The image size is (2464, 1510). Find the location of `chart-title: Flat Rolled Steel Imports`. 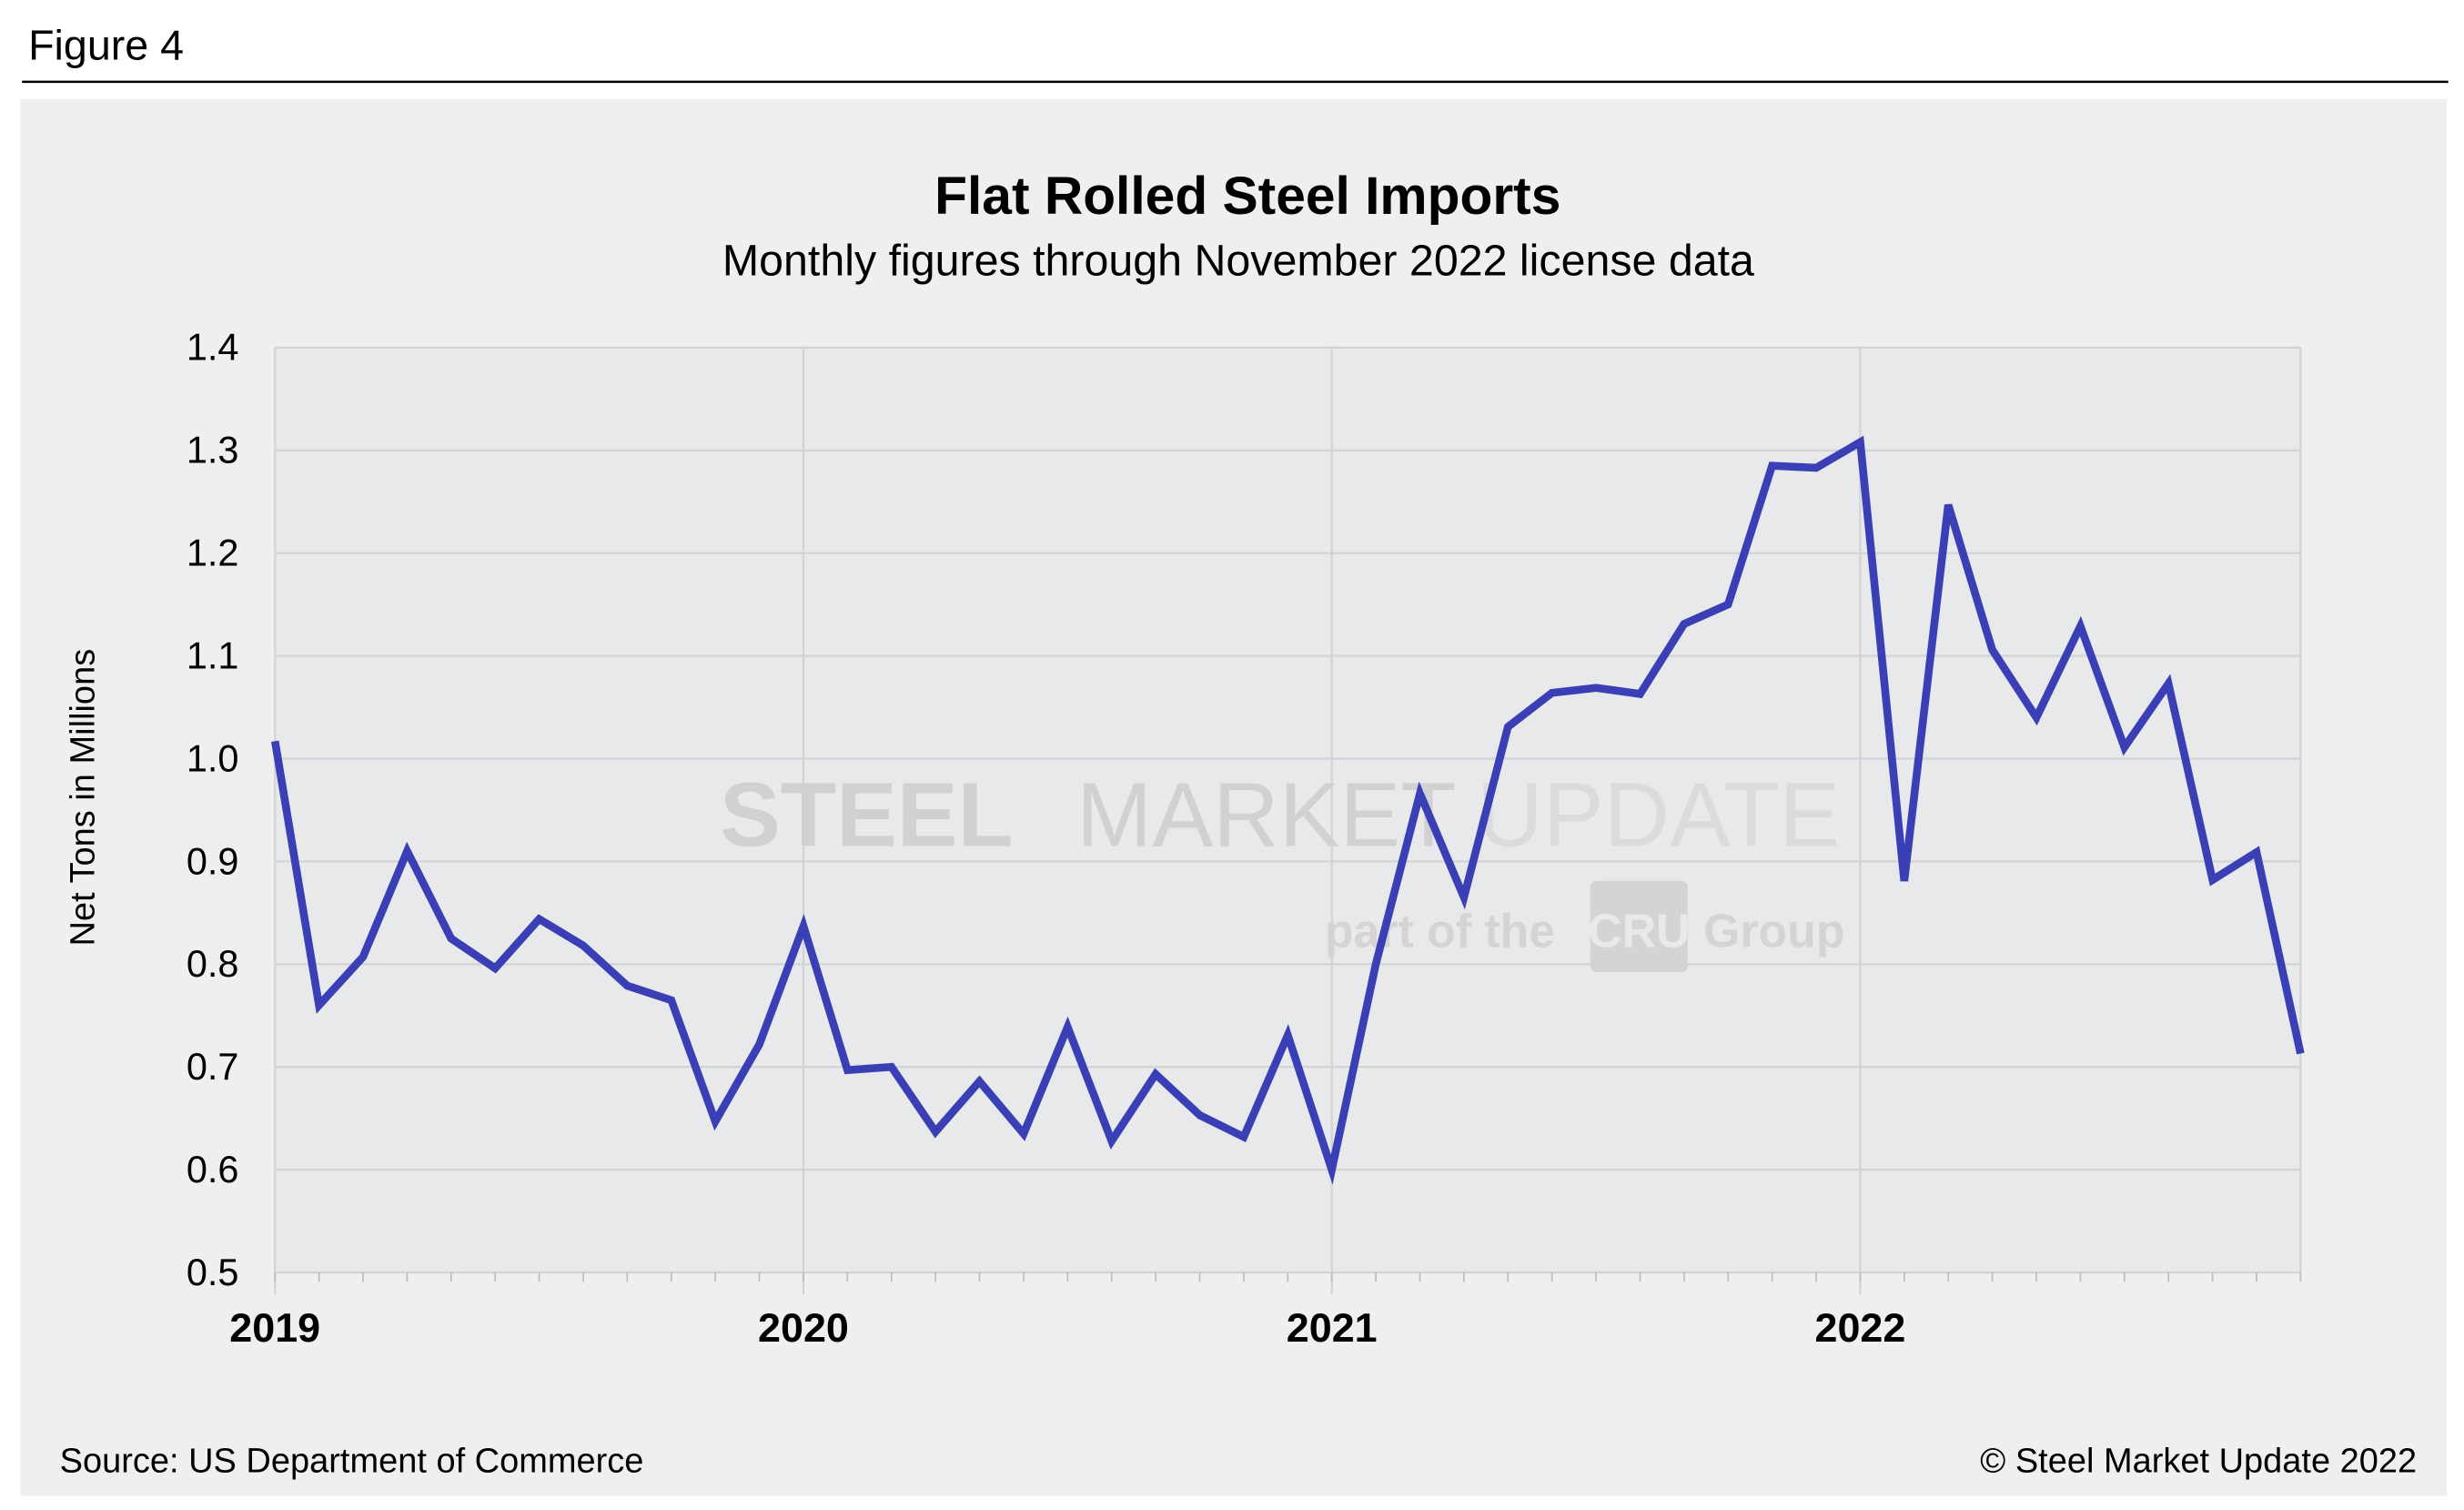

chart-title: Flat Rolled Steel Imports is located at coordinates (1247, 197).